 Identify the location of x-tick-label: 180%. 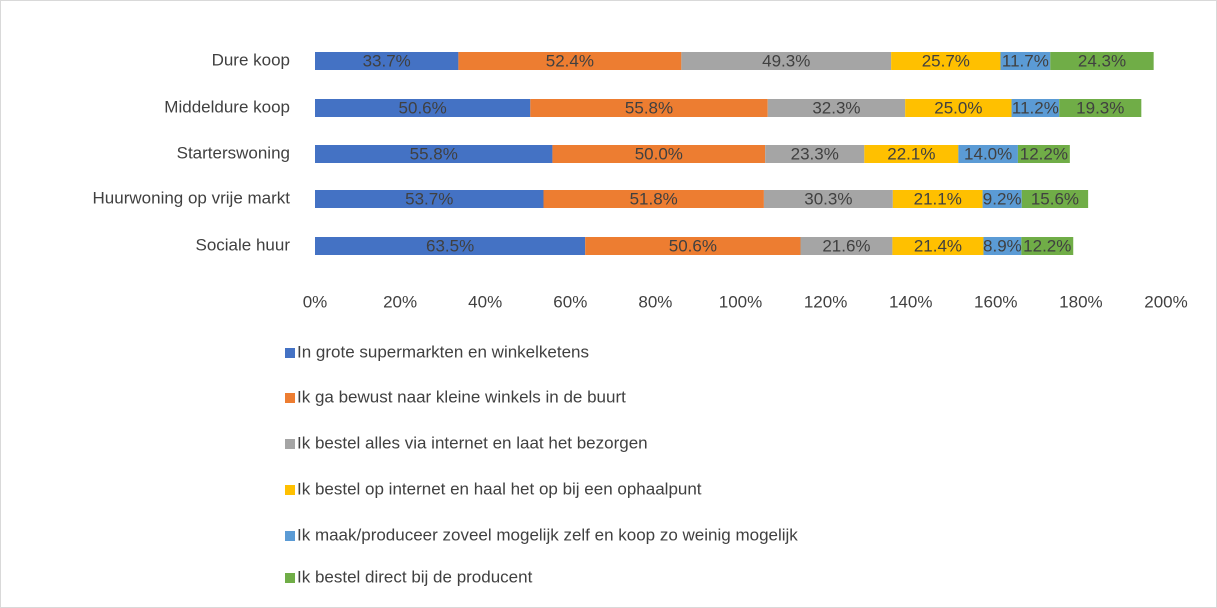
(1080, 301).